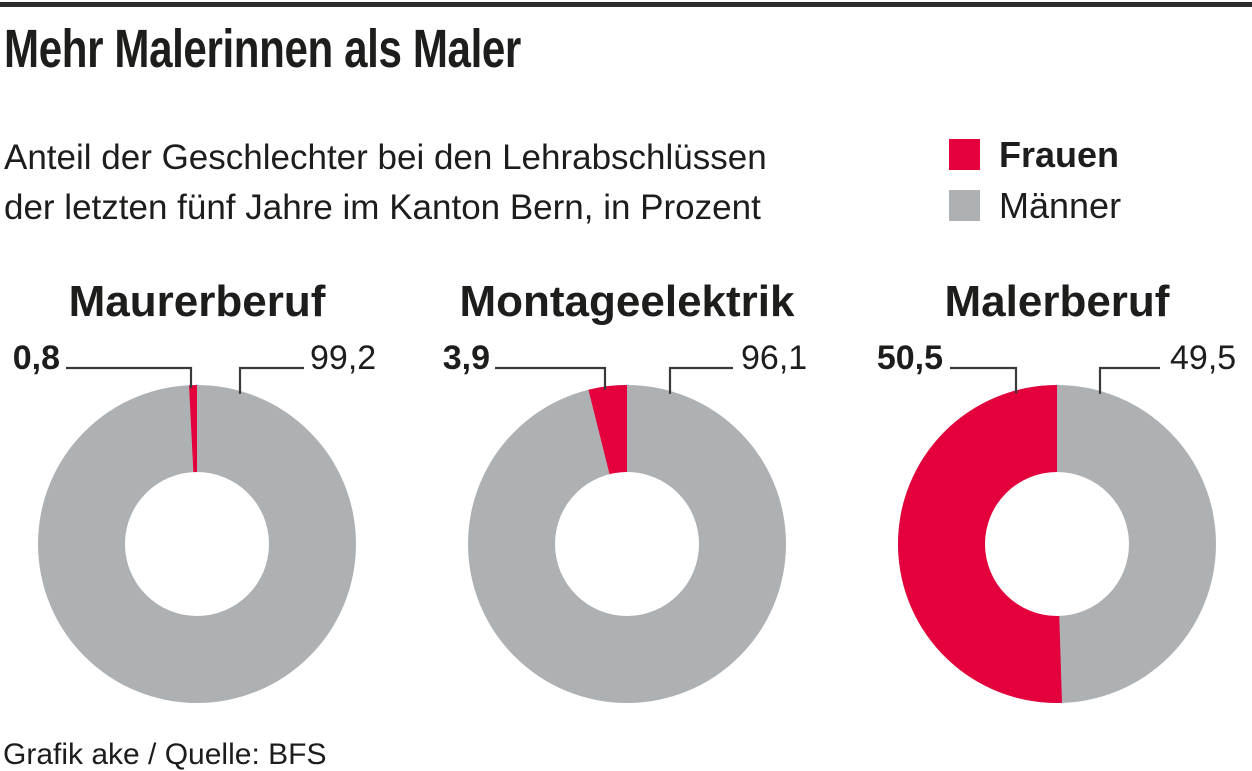 Image resolution: width=1252 pixels, height=771 pixels. What do you see at coordinates (774, 358) in the screenshot?
I see `value-label-maenner-montageelektrik: 96,1` at bounding box center [774, 358].